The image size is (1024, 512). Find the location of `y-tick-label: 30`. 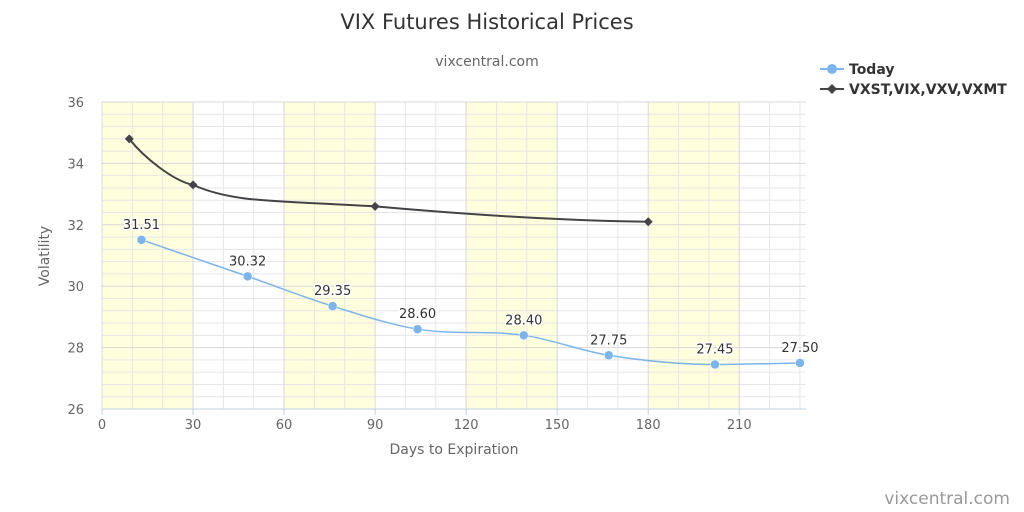

y-tick-label: 30 is located at coordinates (75, 287).